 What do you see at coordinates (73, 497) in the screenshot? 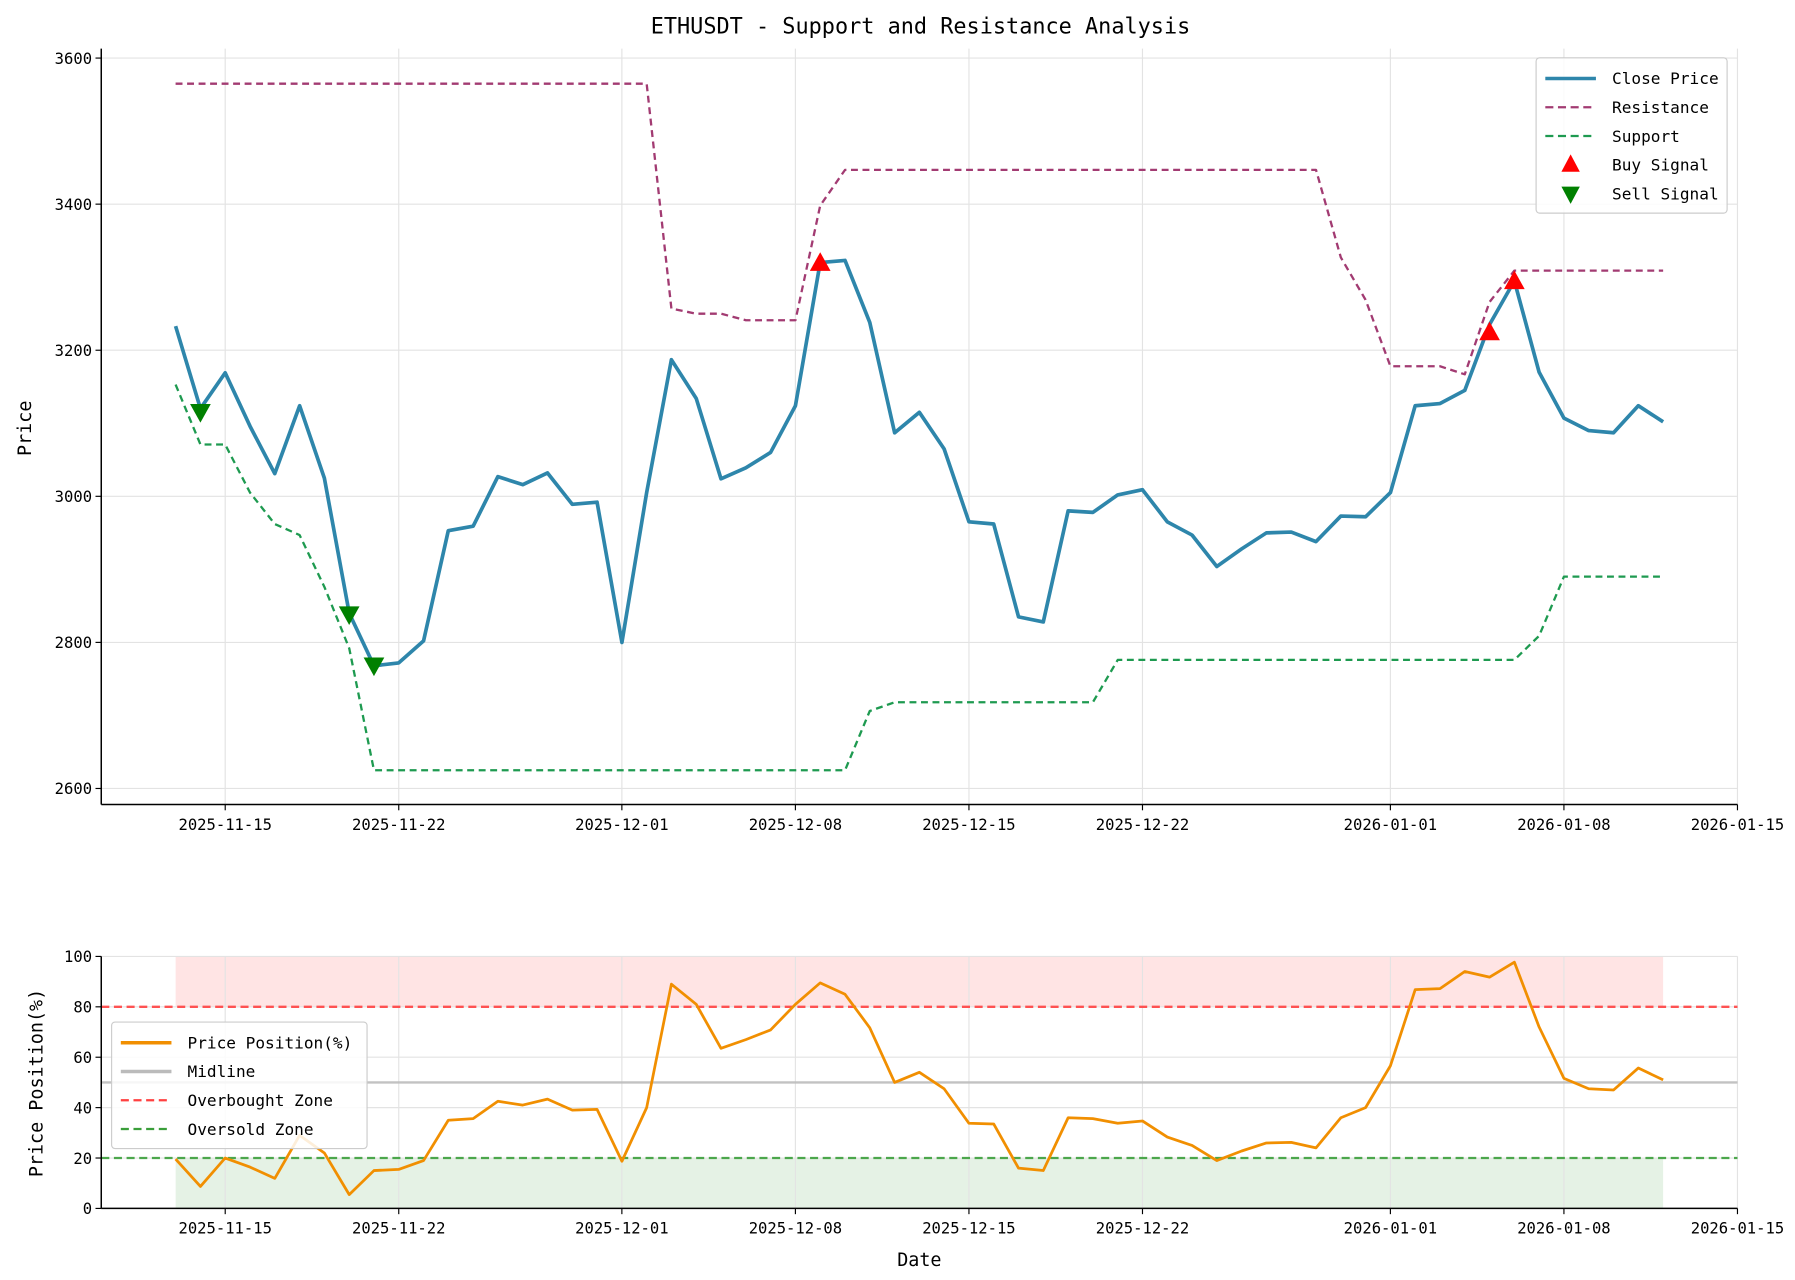
I see `y-tick-label: 3000` at bounding box center [73, 497].